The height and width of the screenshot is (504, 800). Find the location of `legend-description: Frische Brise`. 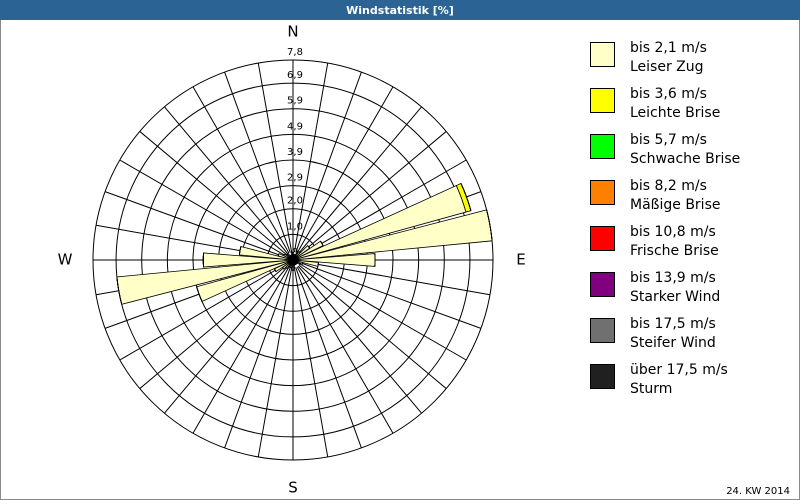

legend-description: Frische Brise is located at coordinates (674, 251).